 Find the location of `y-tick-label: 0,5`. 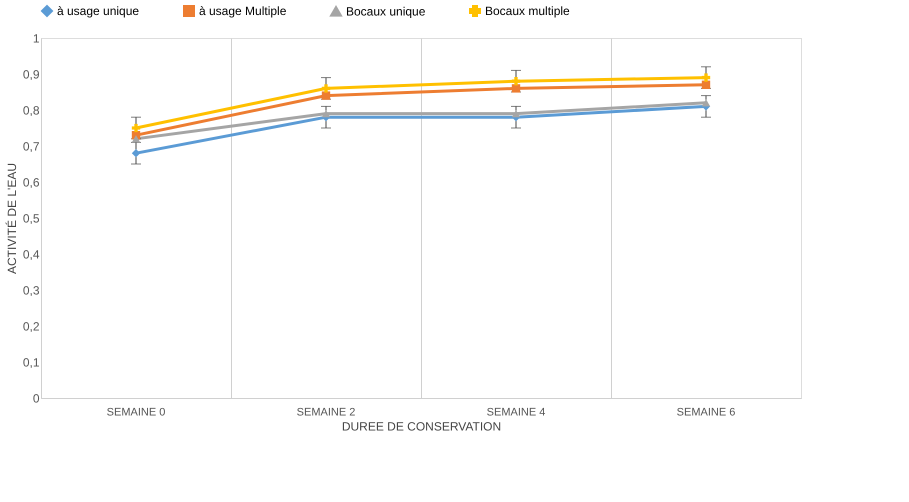

y-tick-label: 0,5 is located at coordinates (31, 219).